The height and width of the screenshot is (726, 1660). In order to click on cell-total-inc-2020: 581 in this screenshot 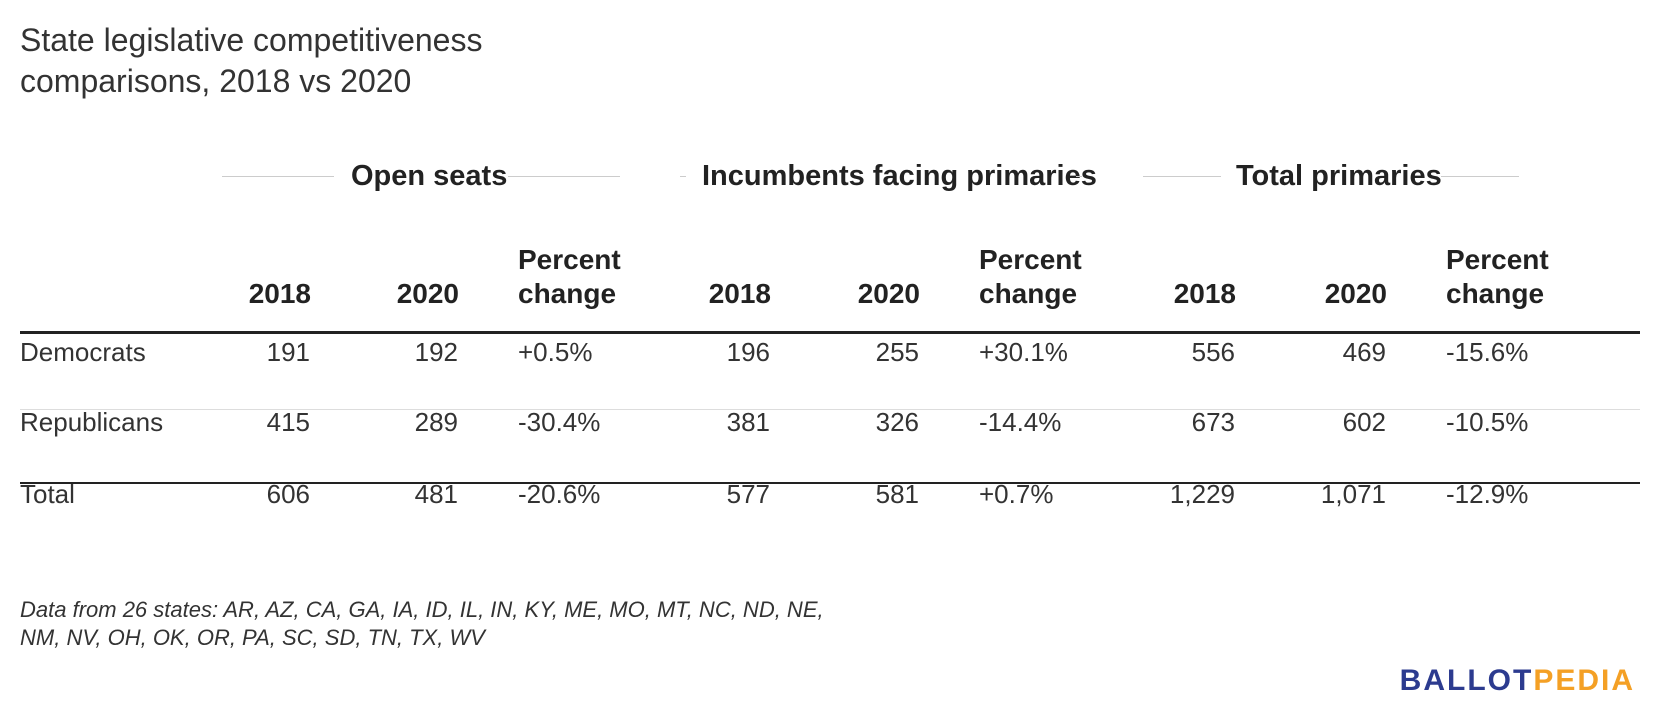, I will do `click(897, 494)`.